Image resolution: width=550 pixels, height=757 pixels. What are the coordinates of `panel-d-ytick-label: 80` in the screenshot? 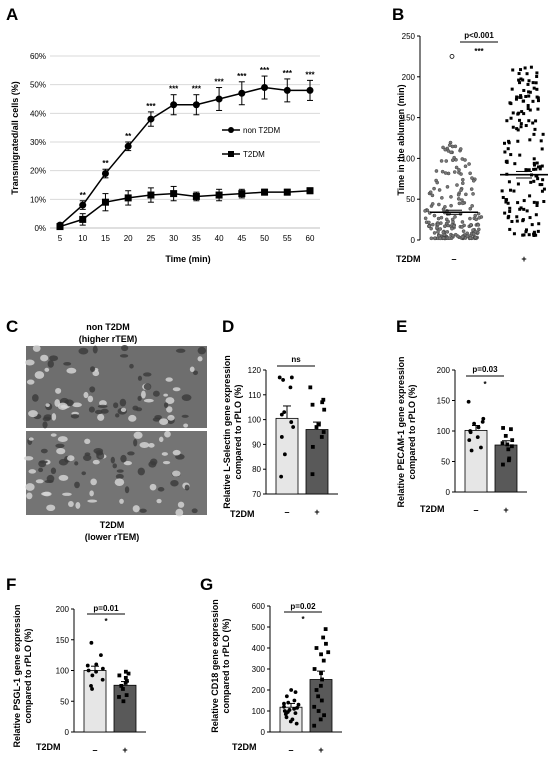 It's located at (256, 469).